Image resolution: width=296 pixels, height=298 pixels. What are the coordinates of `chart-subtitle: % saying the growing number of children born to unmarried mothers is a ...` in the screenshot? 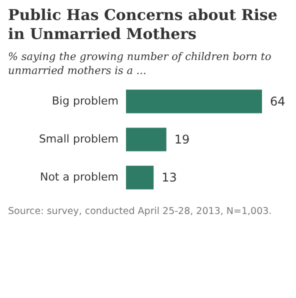 It's located at (140, 64).